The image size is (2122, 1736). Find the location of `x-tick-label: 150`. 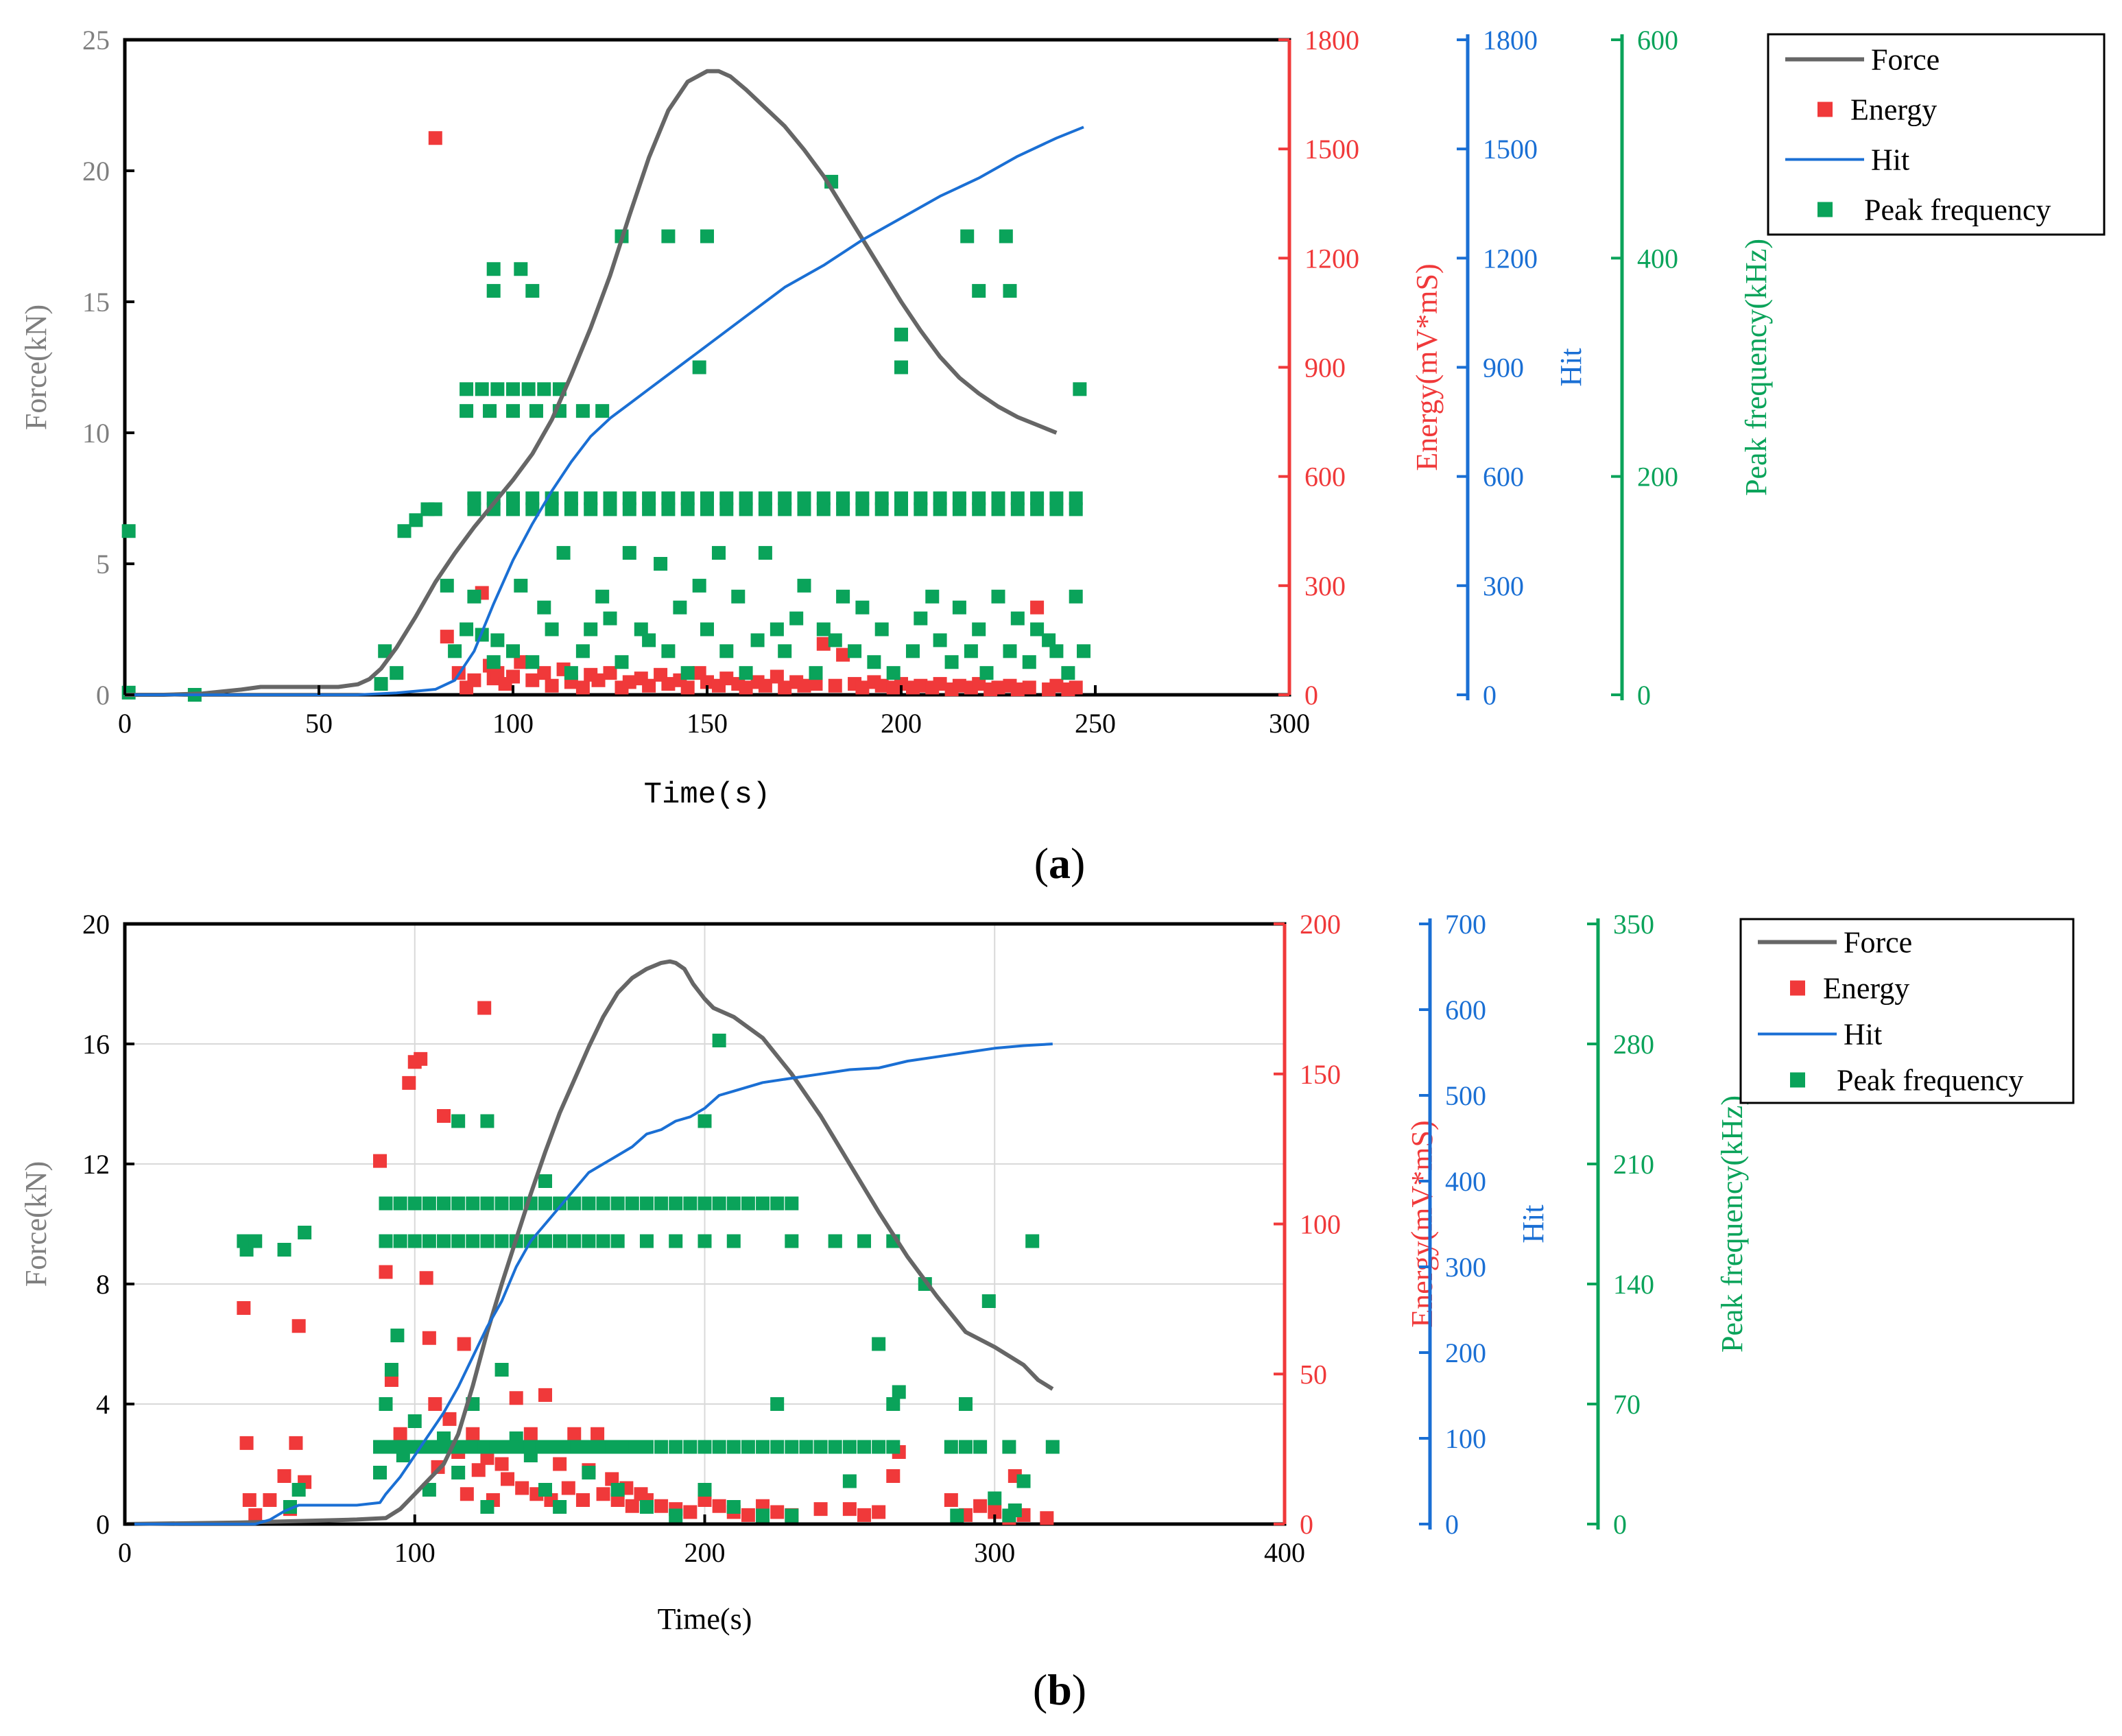

x-tick-label: 150 is located at coordinates (707, 724).